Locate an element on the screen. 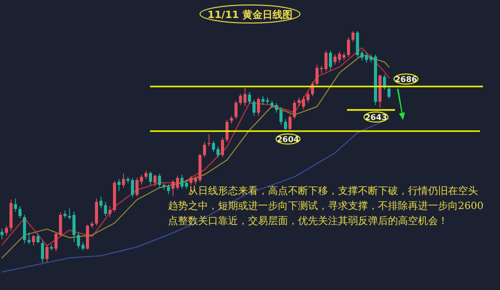 The image size is (500, 290). ref-line-label: 2686 is located at coordinates (406, 79).